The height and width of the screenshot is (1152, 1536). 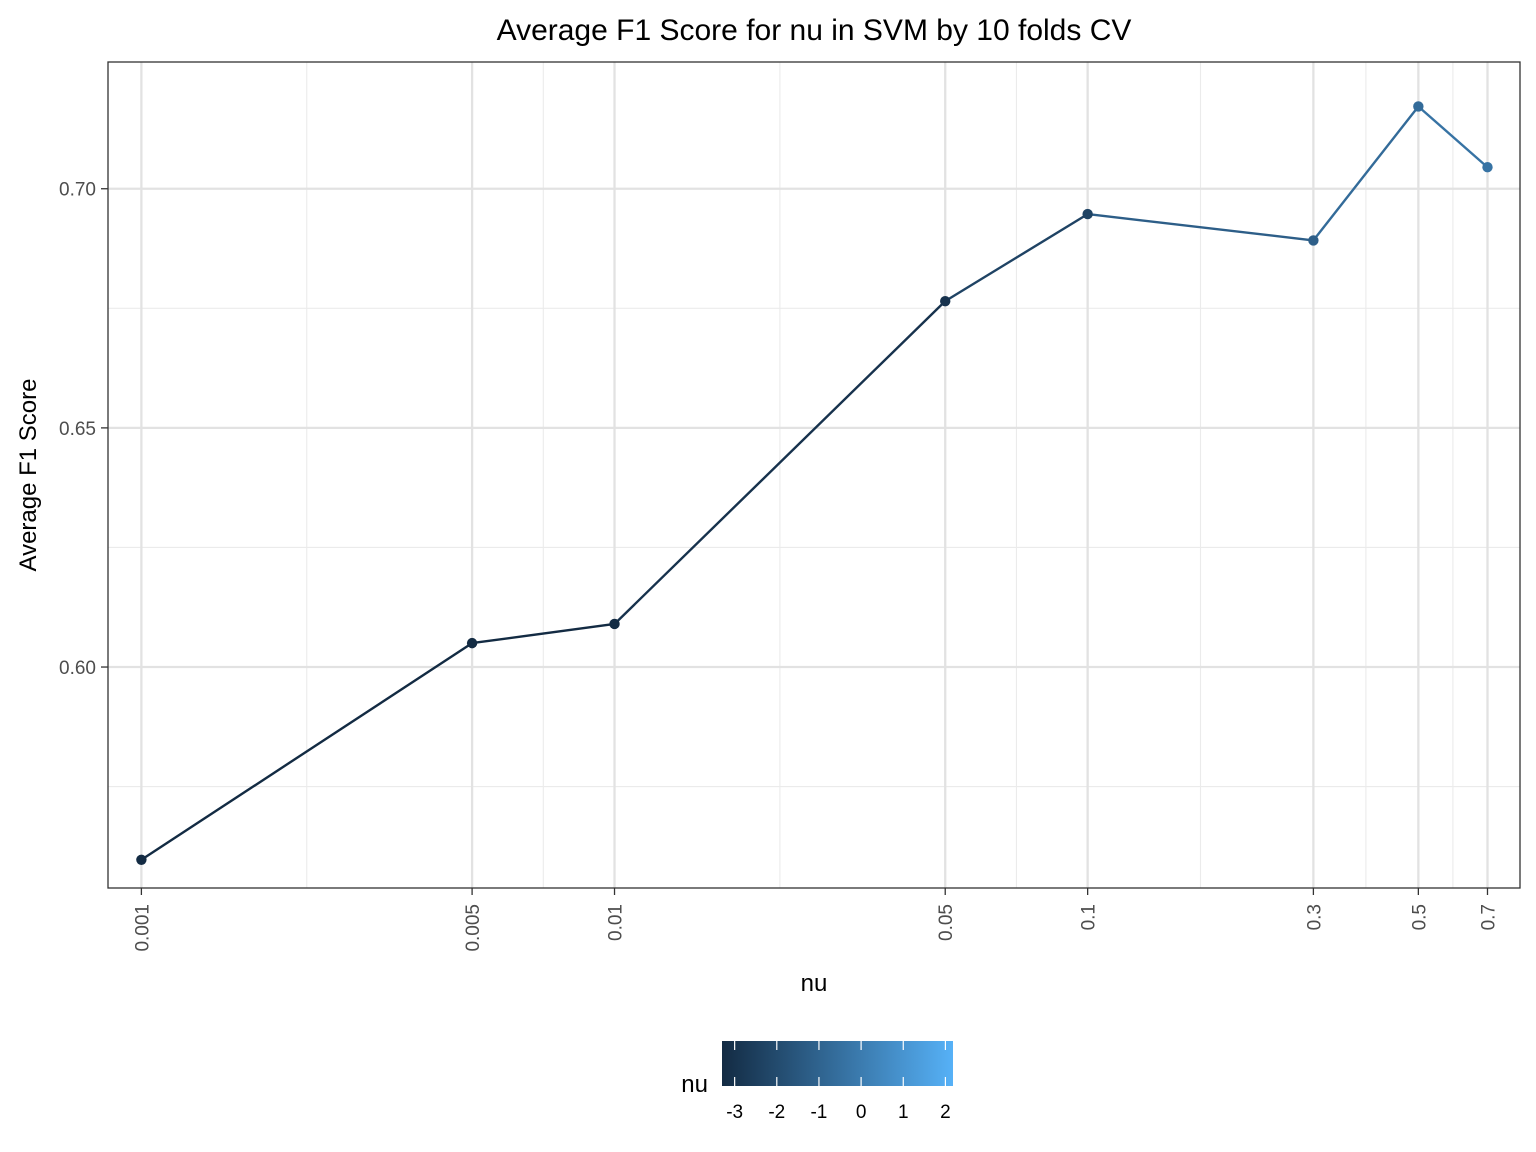 What do you see at coordinates (1314, 917) in the screenshot?
I see `x-tick-label: 0.3` at bounding box center [1314, 917].